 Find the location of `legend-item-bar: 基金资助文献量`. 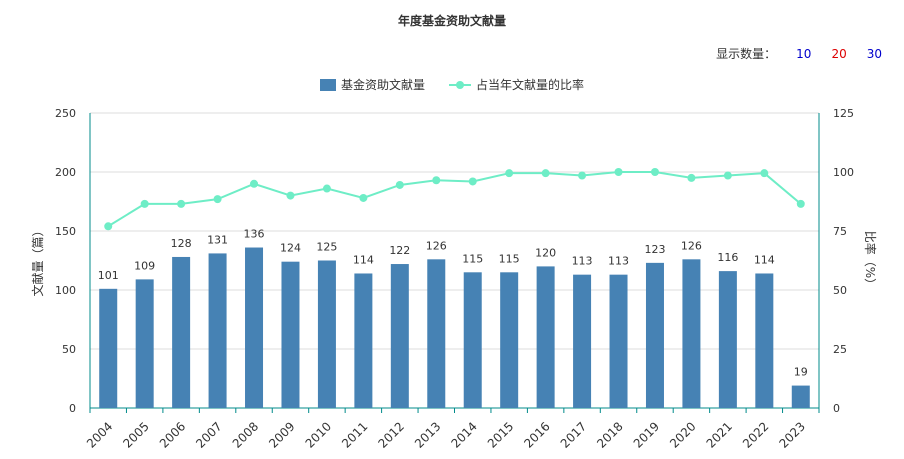

legend-item-bar: 基金资助文献量 is located at coordinates (372, 84).